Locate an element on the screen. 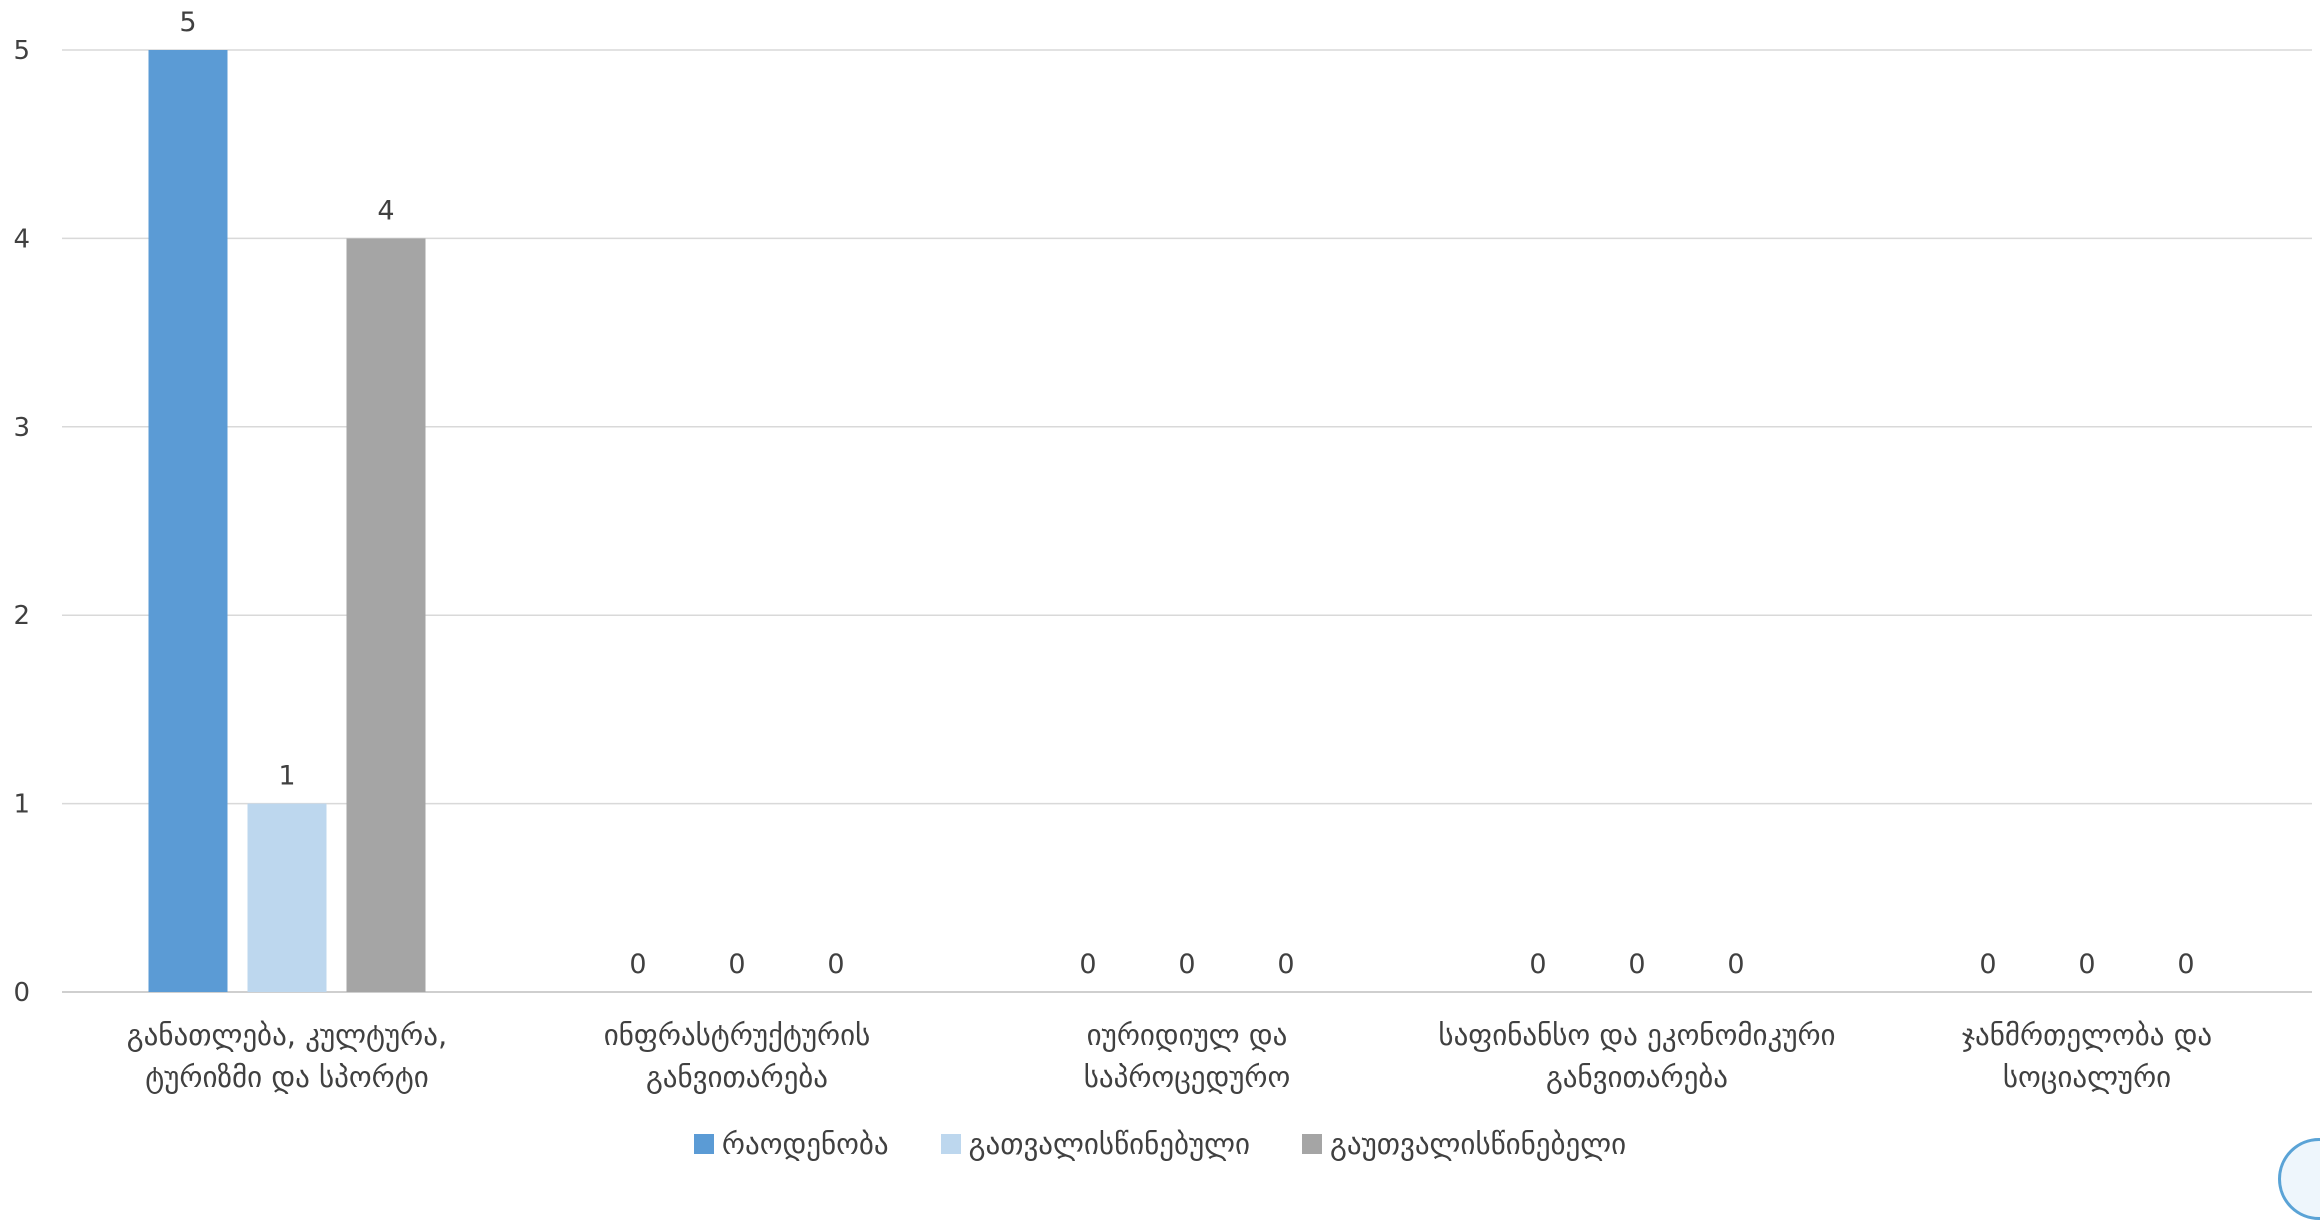  bar-series is located at coordinates (287, 521).